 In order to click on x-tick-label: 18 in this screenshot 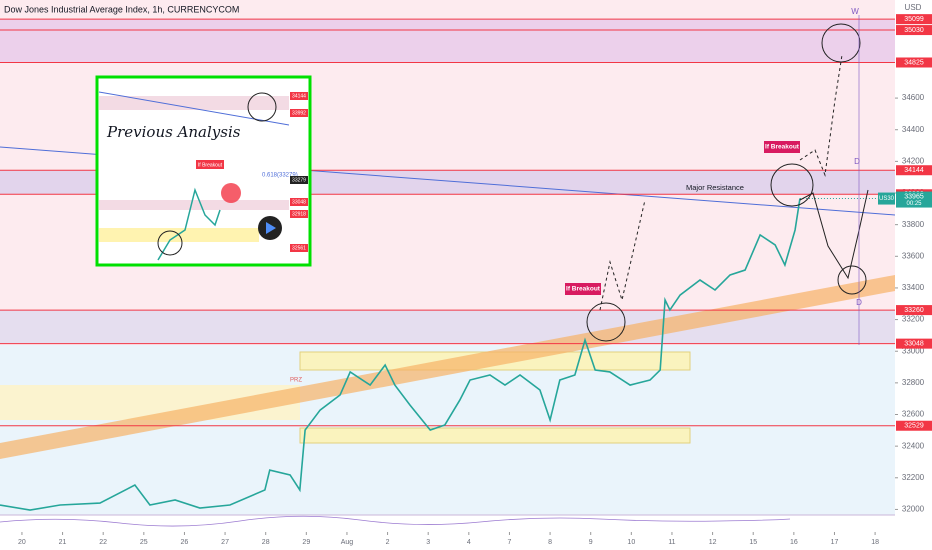, I will do `click(875, 542)`.